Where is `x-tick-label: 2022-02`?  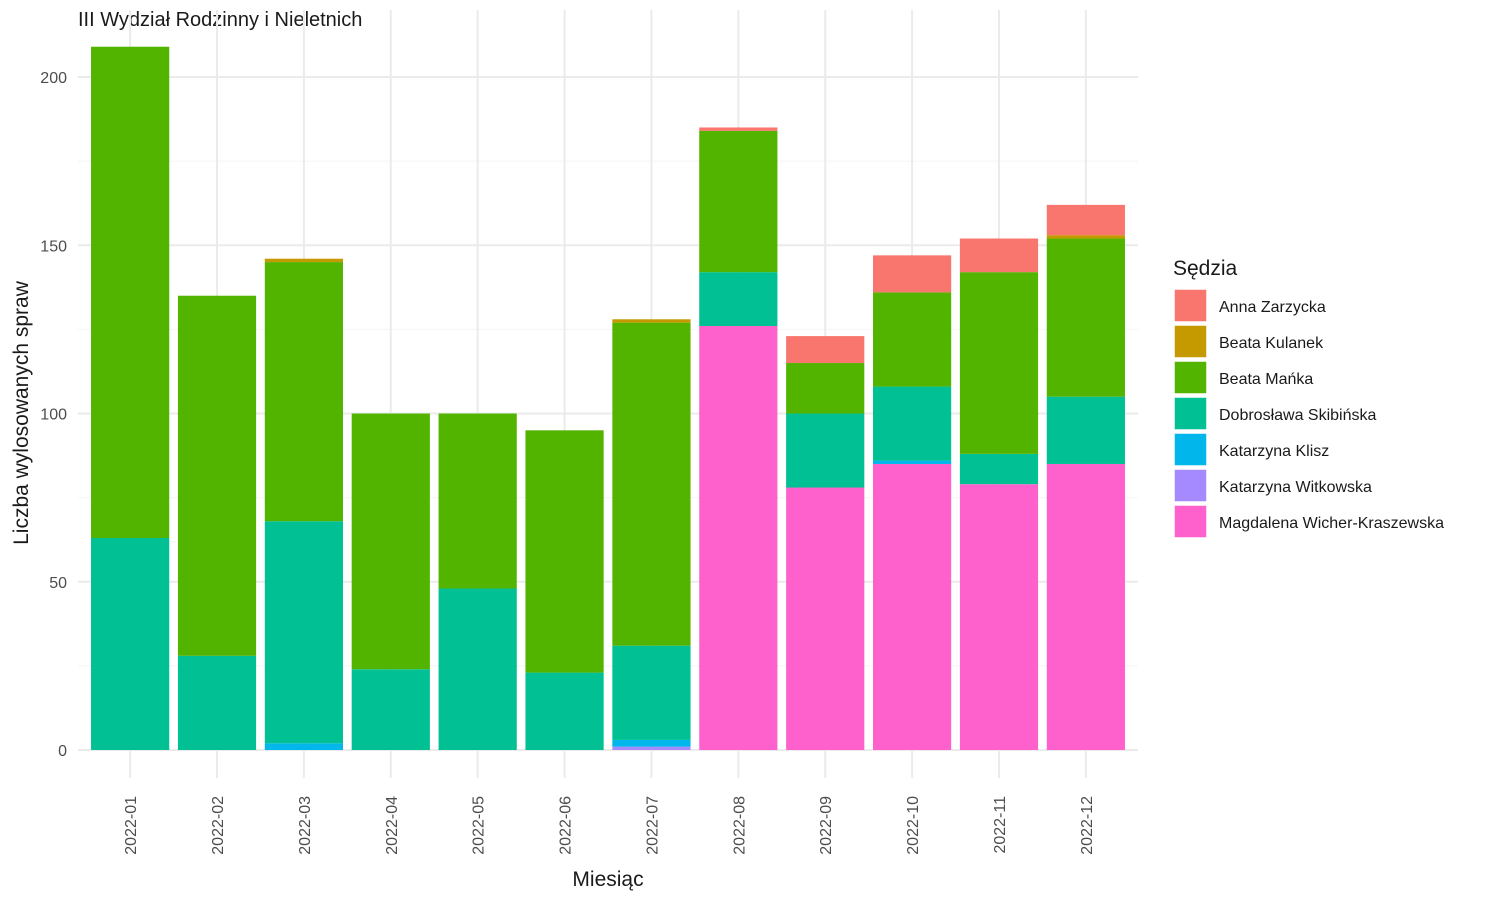 x-tick-label: 2022-02 is located at coordinates (218, 825).